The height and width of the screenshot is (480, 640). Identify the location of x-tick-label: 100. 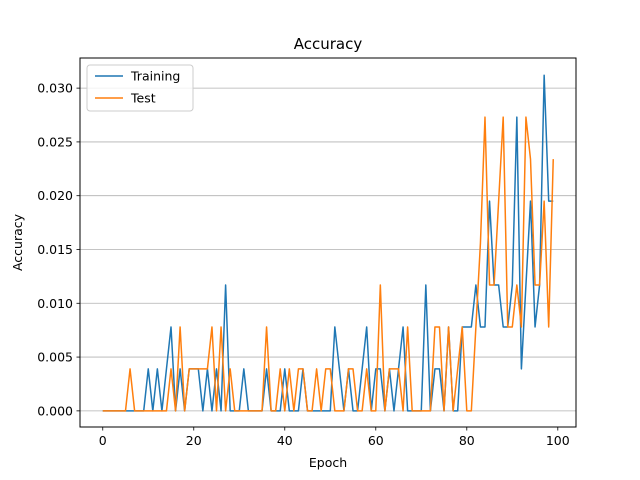
(558, 440).